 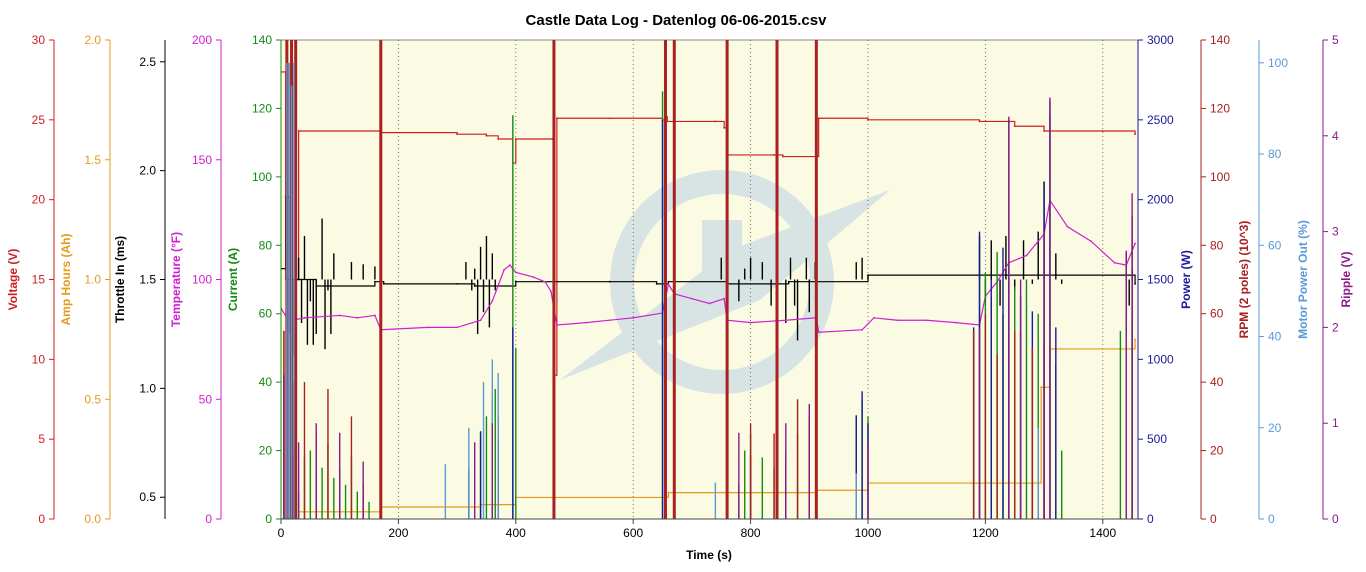 What do you see at coordinates (266, 382) in the screenshot?
I see `current-tick-label: 40` at bounding box center [266, 382].